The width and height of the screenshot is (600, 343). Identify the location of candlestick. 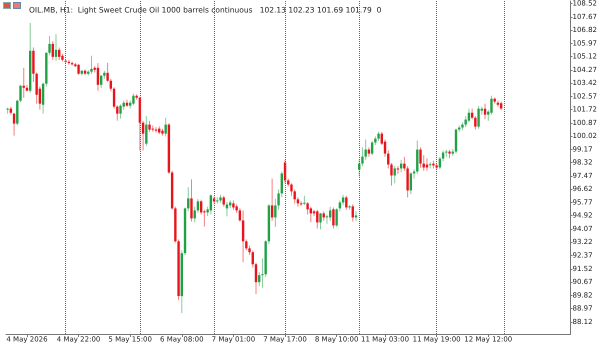
(398, 170).